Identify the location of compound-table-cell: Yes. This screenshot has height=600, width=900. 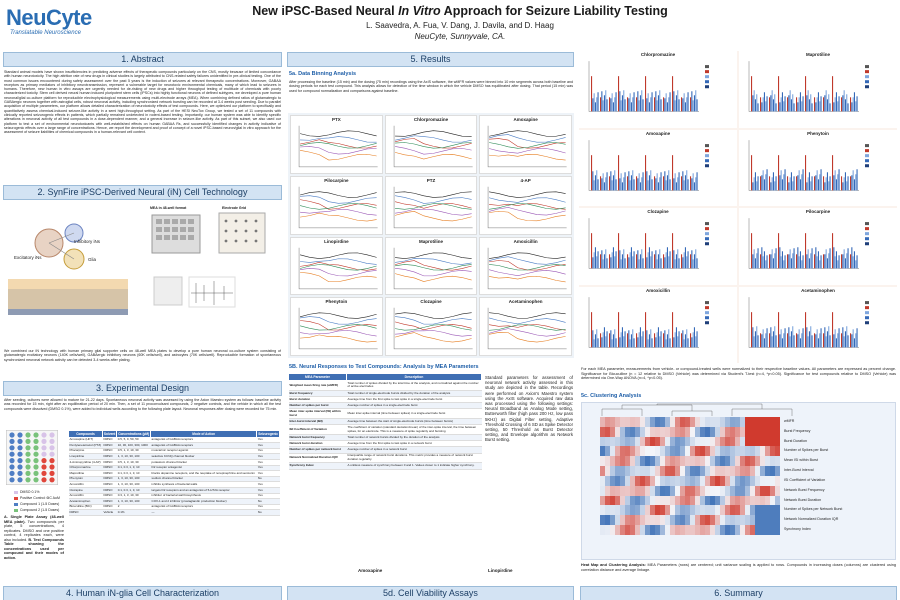
(268, 456).